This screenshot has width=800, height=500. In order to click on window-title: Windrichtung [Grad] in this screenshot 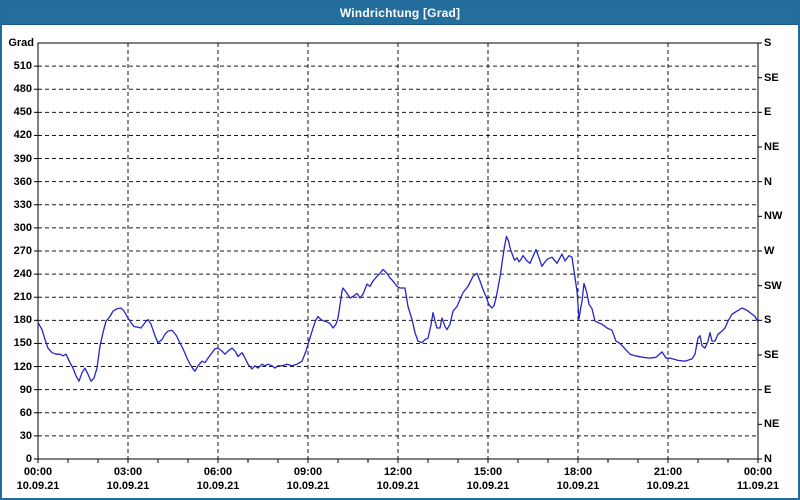, I will do `click(400, 13)`.